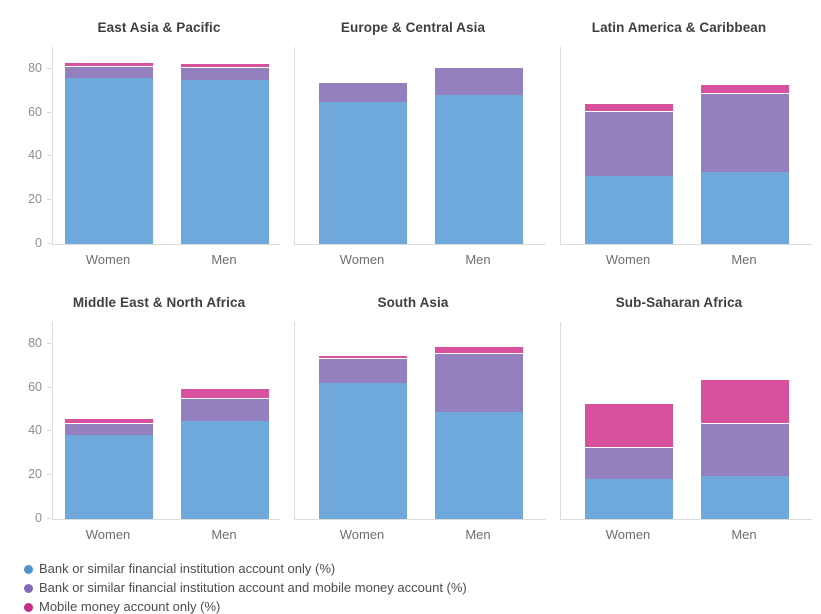 Image resolution: width=821 pixels, height=614 pixels. What do you see at coordinates (413, 302) in the screenshot?
I see `chart-title: South Asia` at bounding box center [413, 302].